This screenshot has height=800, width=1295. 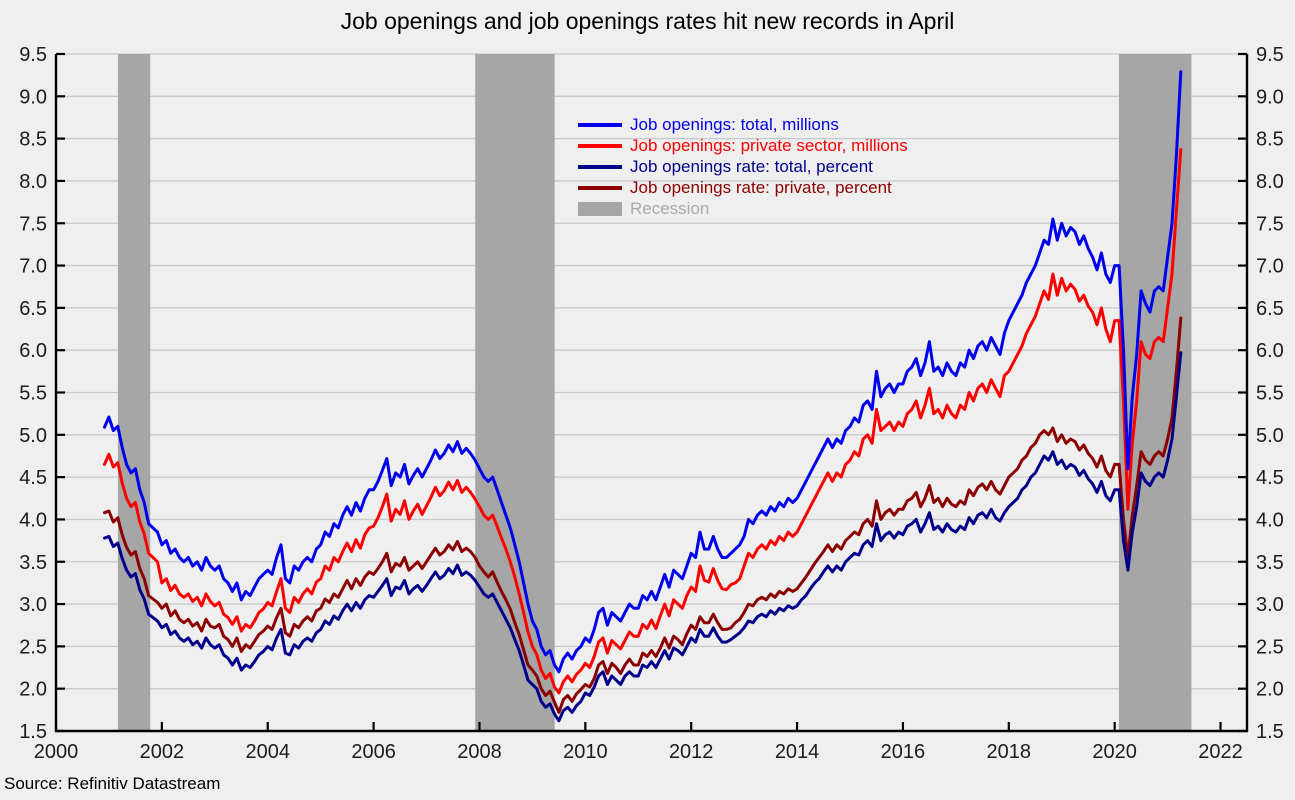 I want to click on svg-text: 2020, so click(x=1114, y=752).